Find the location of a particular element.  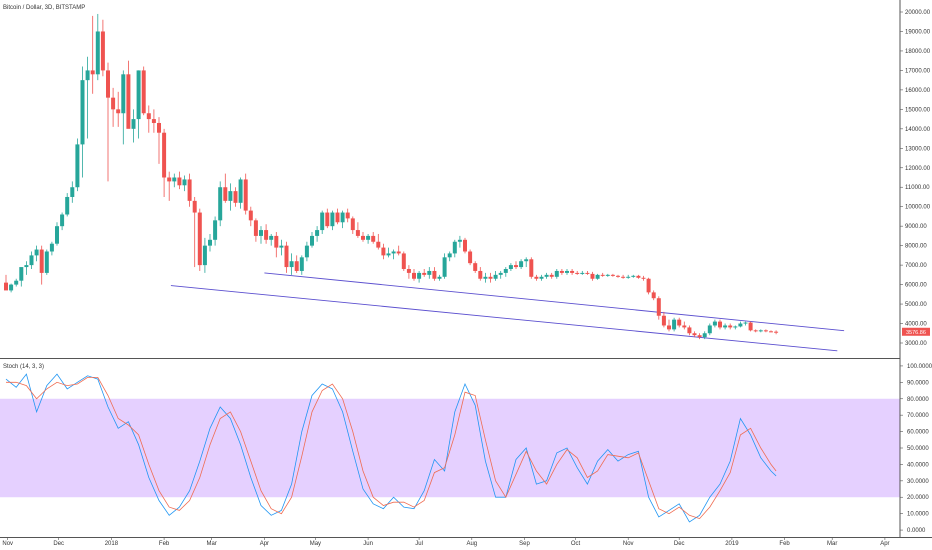

price-tick-label: 11000.00 is located at coordinates (917, 188).